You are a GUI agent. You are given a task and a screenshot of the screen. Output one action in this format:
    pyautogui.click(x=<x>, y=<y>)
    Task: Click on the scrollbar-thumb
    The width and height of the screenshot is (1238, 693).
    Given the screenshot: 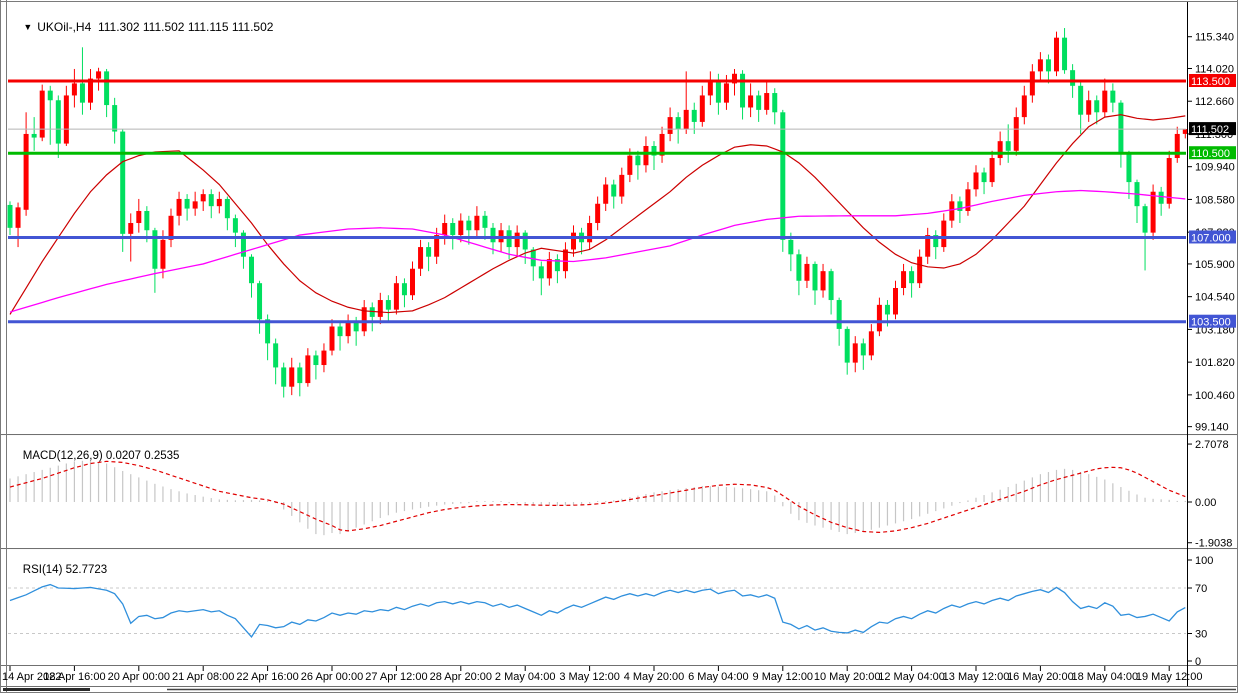 What is the action you would take?
    pyautogui.click(x=46, y=689)
    